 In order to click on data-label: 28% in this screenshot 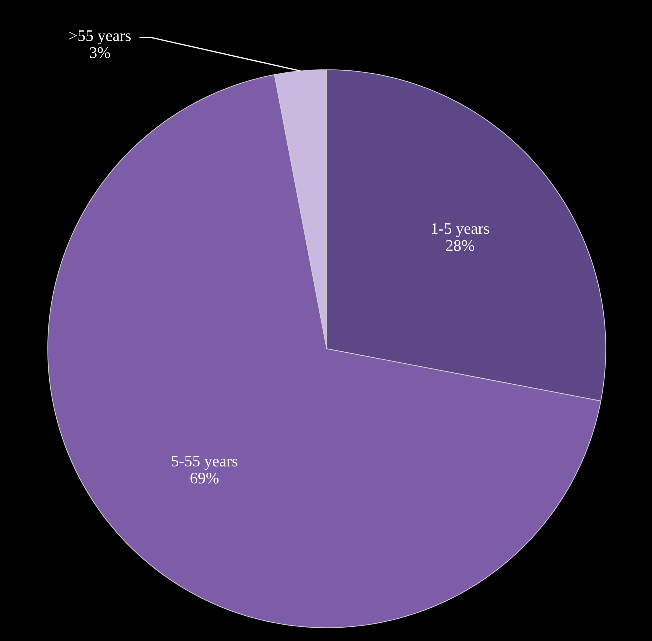, I will do `click(460, 246)`.